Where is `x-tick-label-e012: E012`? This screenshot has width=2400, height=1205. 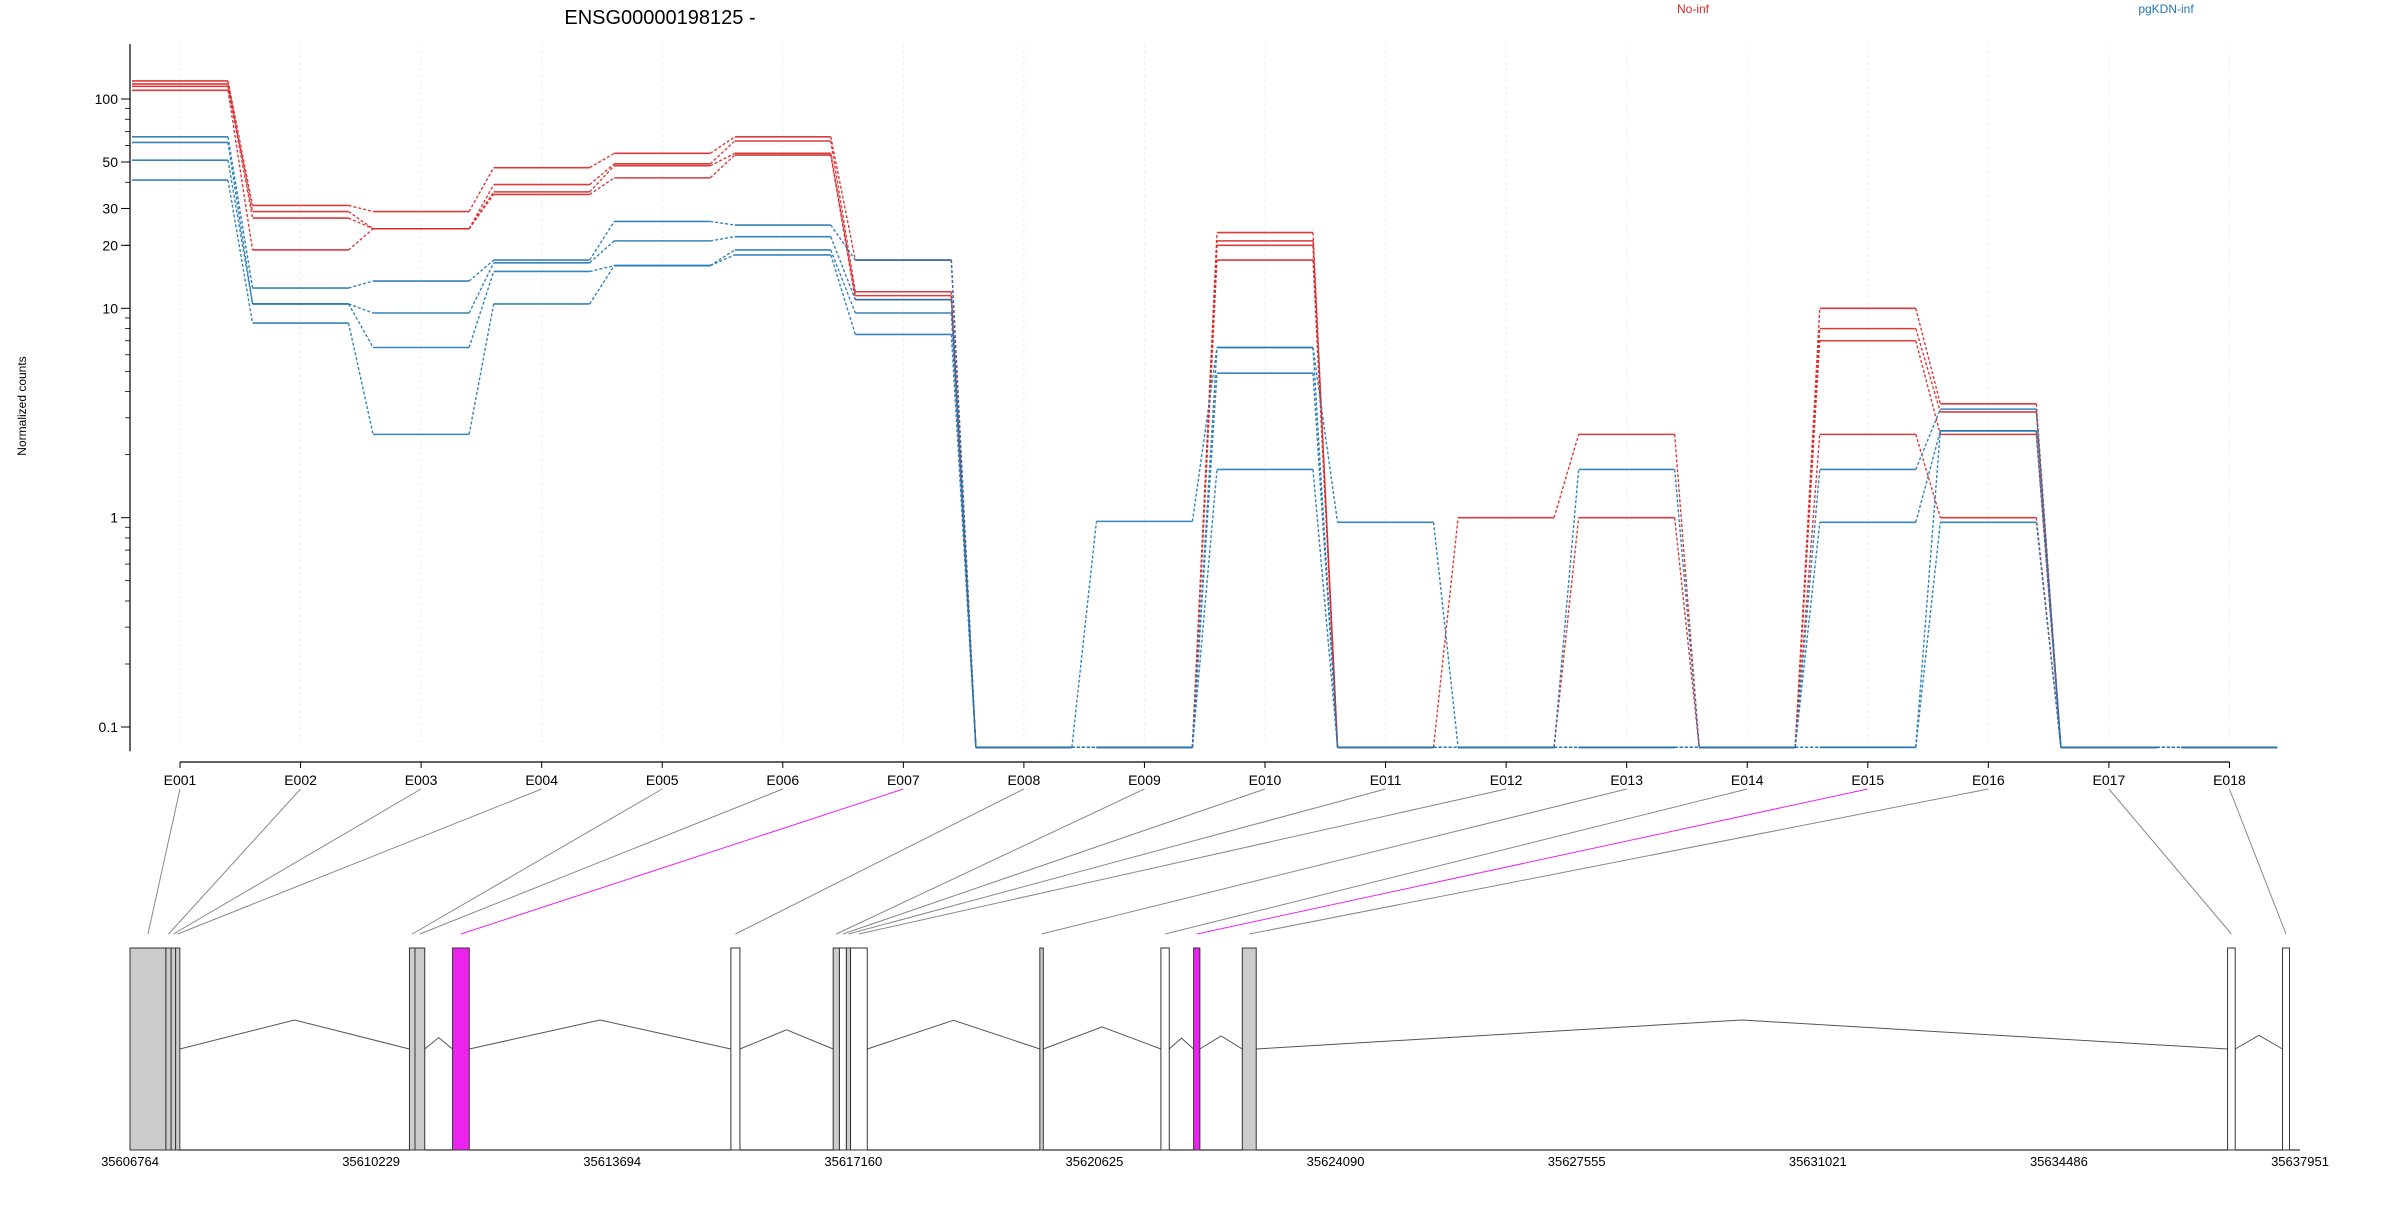
x-tick-label-e012: E012 is located at coordinates (1506, 780).